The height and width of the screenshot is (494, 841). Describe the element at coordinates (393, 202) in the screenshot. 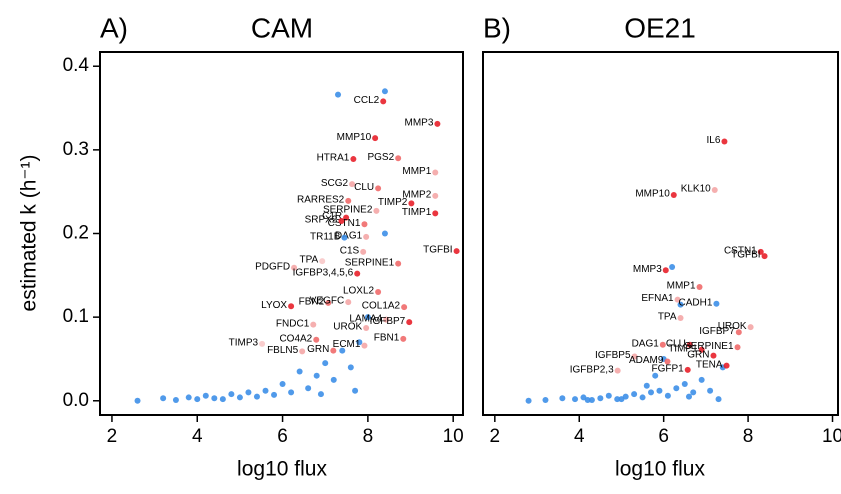

I see `point-label: TIMP2` at that location.